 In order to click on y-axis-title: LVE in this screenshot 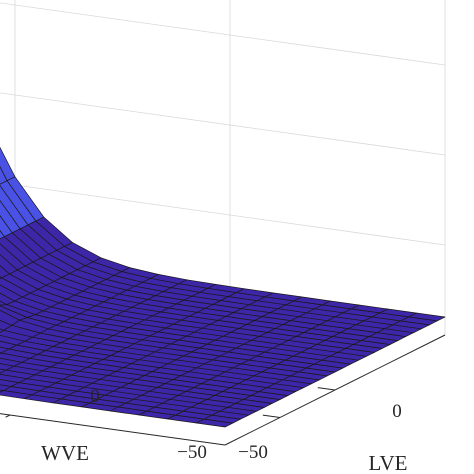, I will do `click(388, 462)`.